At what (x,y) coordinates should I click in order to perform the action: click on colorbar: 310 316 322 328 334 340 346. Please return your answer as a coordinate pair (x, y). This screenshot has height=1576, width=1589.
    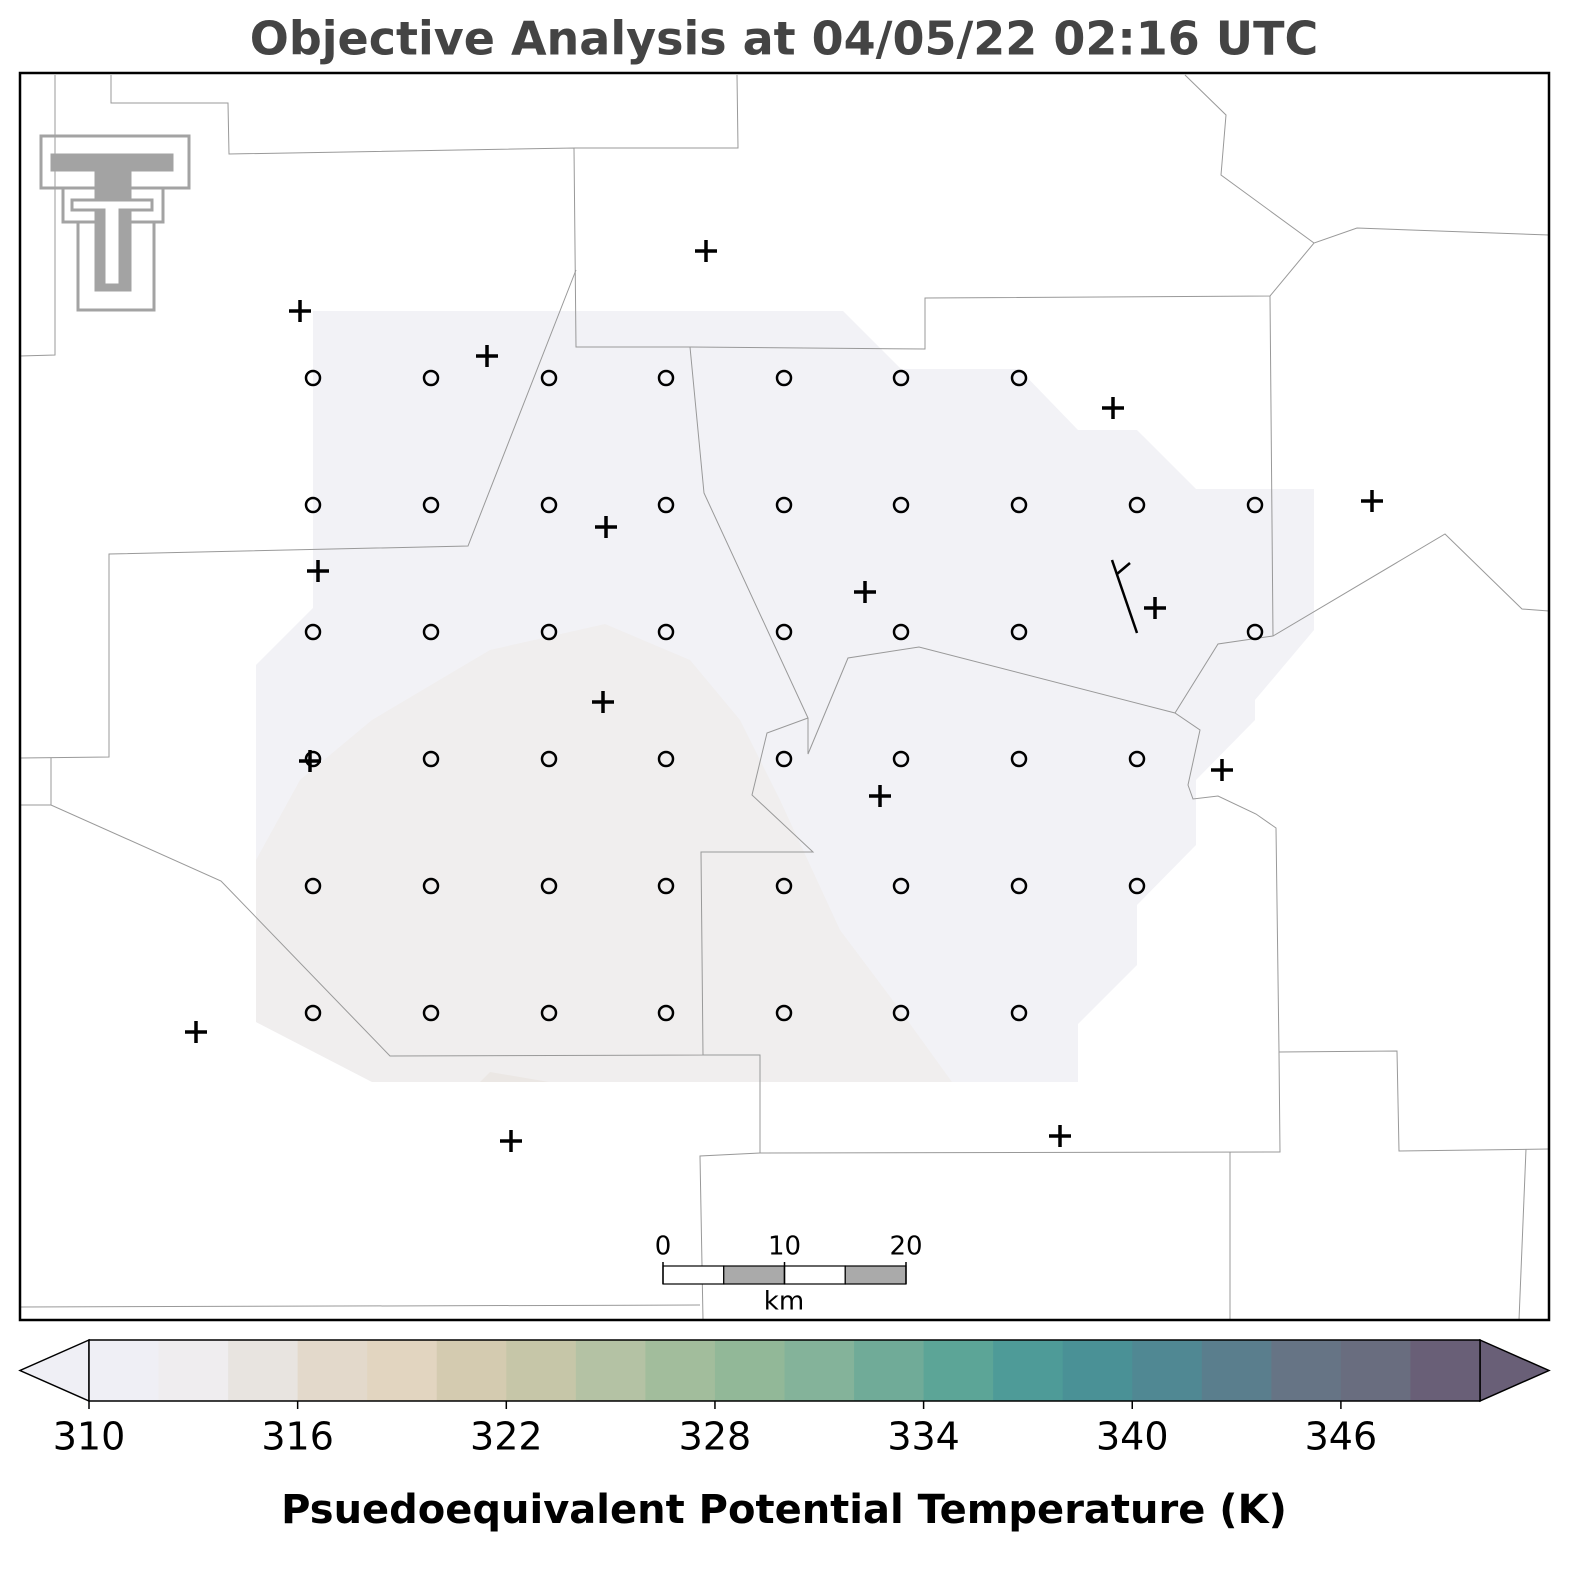
    Looking at the image, I should click on (784, 1398).